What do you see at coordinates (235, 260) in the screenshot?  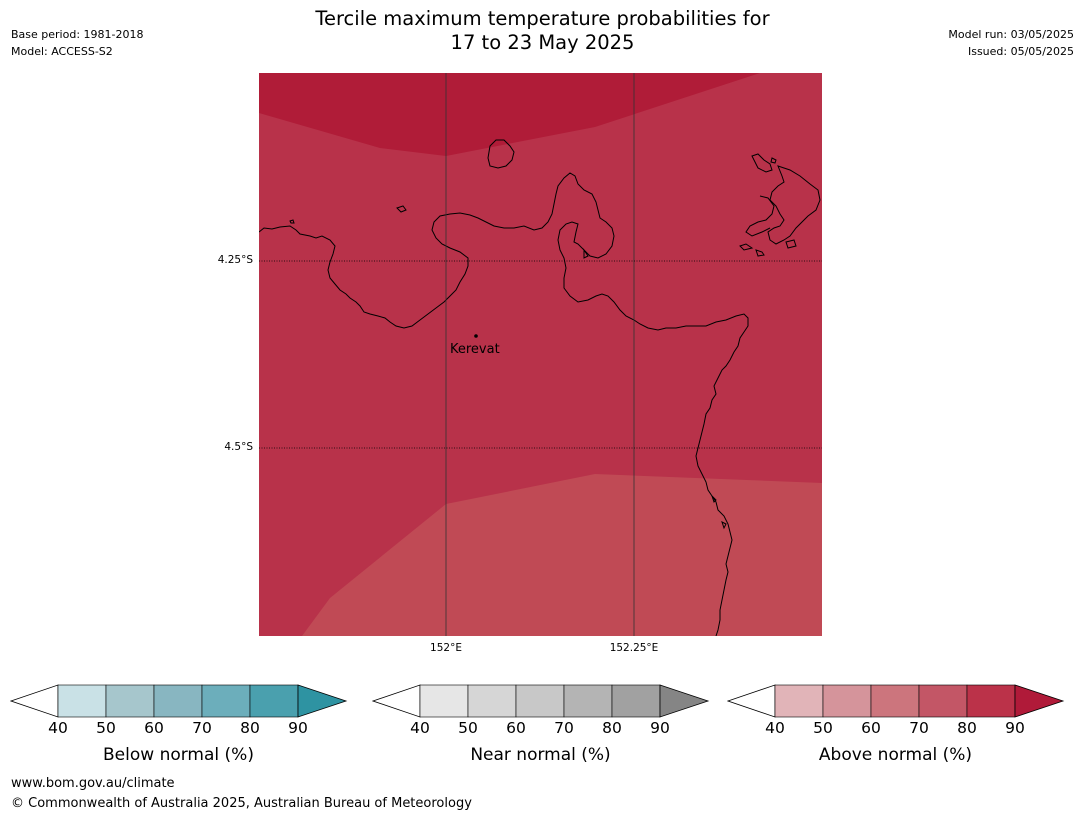 I see `lat-label-4-25s: 4.25°S` at bounding box center [235, 260].